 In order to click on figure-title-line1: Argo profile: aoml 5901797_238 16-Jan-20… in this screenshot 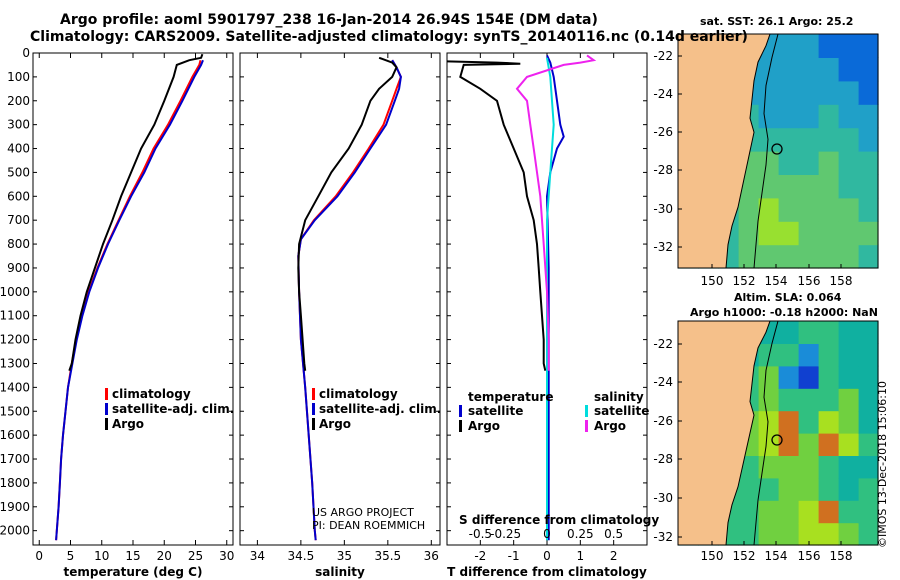, I will do `click(329, 20)`.